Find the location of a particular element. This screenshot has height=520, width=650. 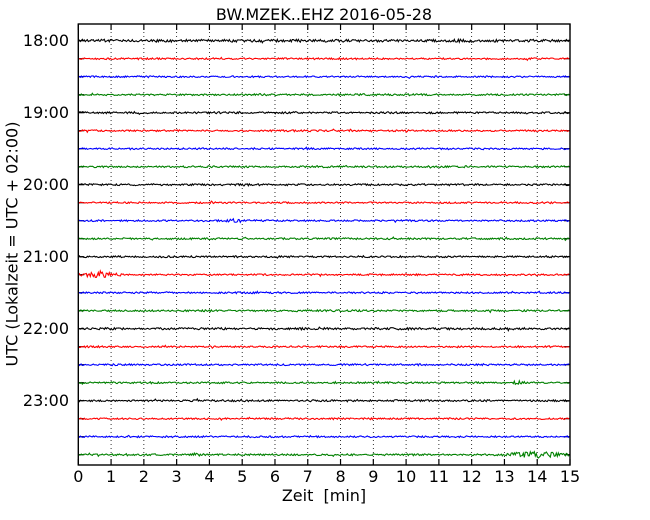

x-tick-label: 13 is located at coordinates (504, 476).